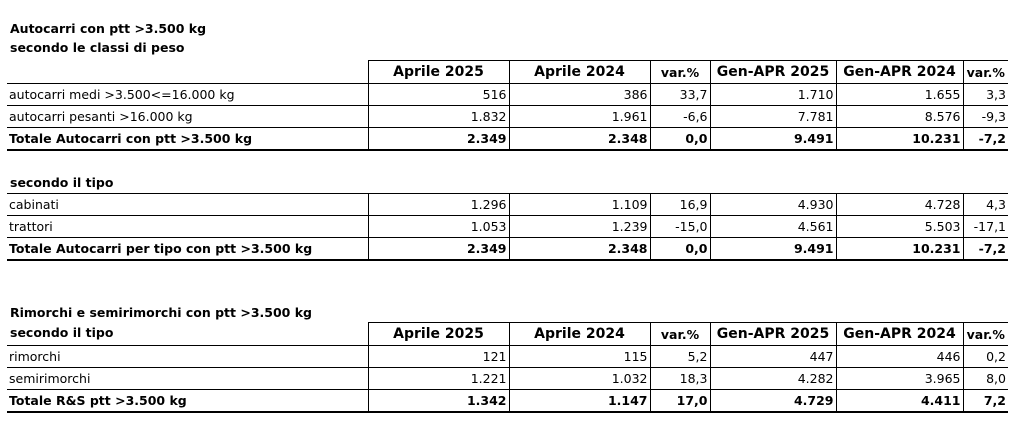 The height and width of the screenshot is (432, 1024). What do you see at coordinates (985, 94) in the screenshot?
I see `cell: 3,3` at bounding box center [985, 94].